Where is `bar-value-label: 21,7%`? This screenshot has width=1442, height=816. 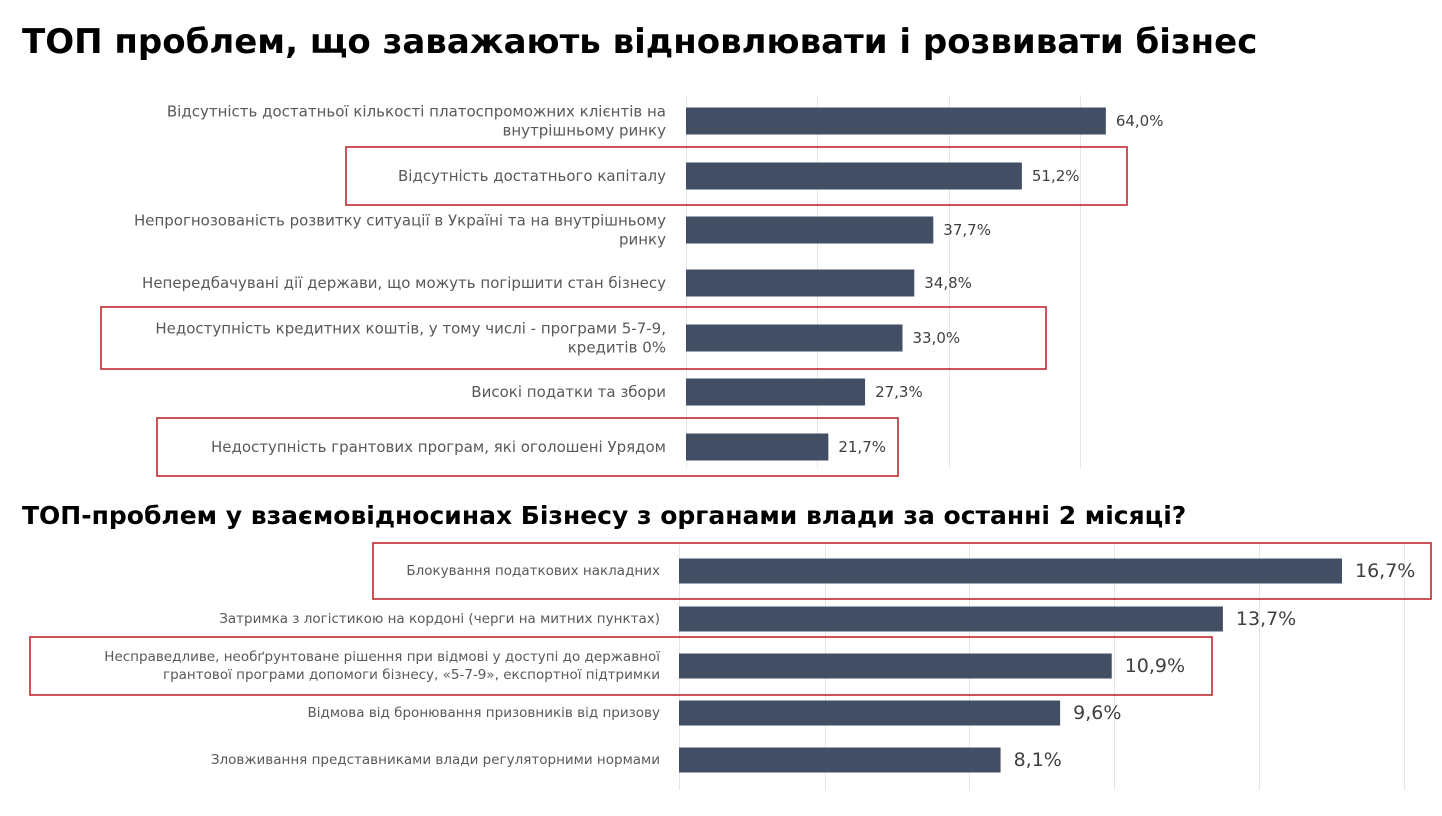
bar-value-label: 21,7% is located at coordinates (862, 447).